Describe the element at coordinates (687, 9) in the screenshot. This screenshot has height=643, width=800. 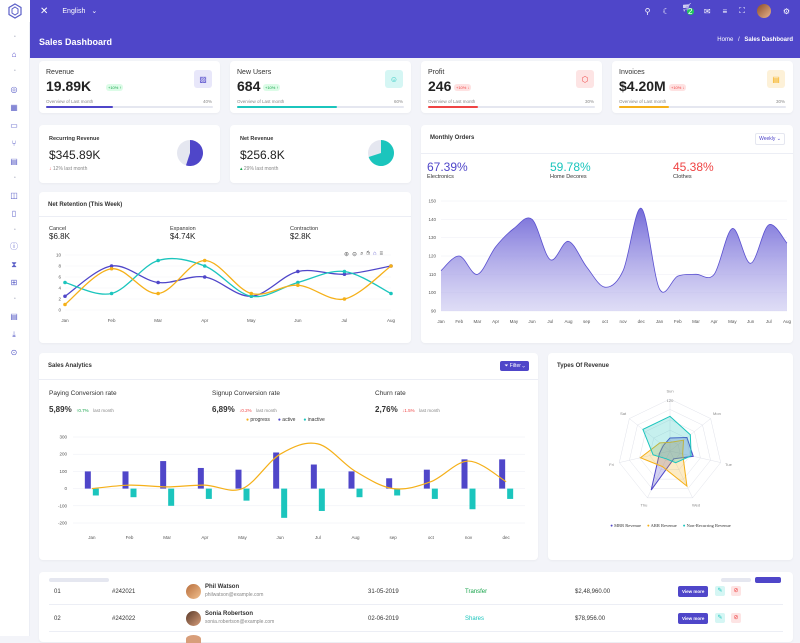
I see `cart-icon: 🛒︎ 2` at that location.